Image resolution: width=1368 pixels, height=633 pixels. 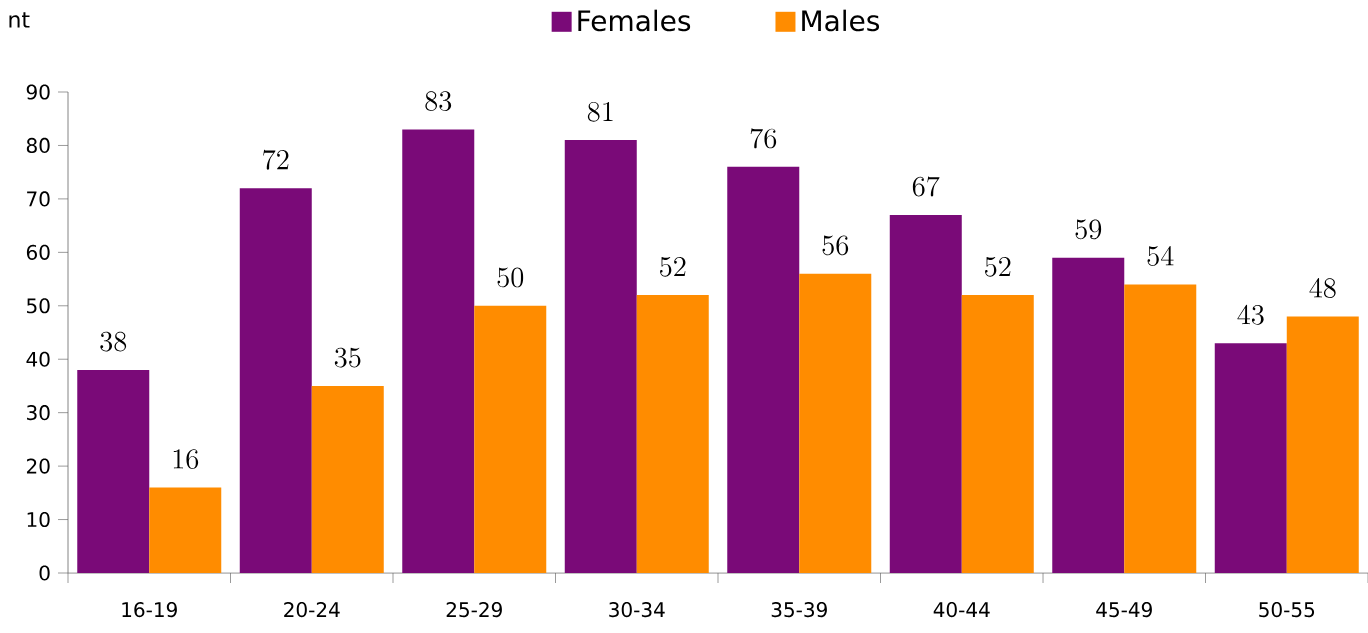 What do you see at coordinates (312, 610) in the screenshot?
I see `x-tick-label: 20-24` at bounding box center [312, 610].